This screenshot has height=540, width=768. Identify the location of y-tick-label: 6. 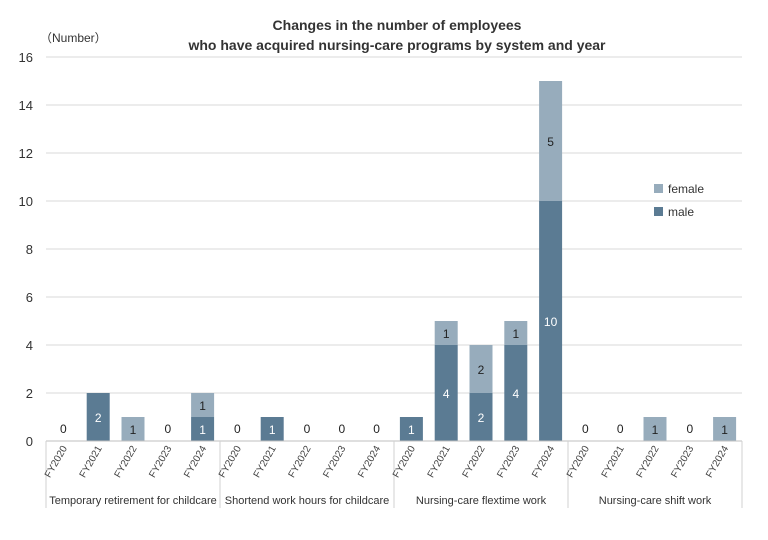
(29, 297).